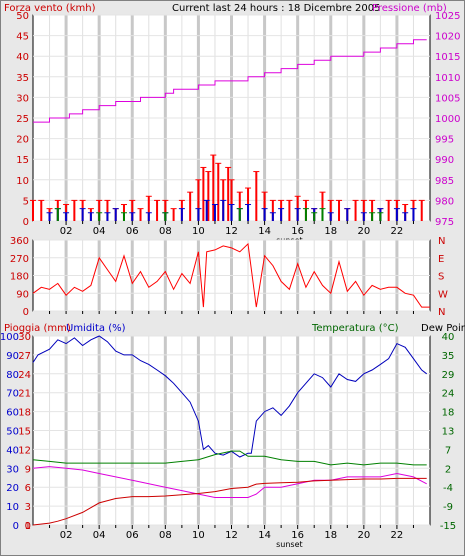 This screenshot has height=556, width=465. Describe the element at coordinates (19, 277) in the screenshot. I see `direction-tick-label: 180` at that location.